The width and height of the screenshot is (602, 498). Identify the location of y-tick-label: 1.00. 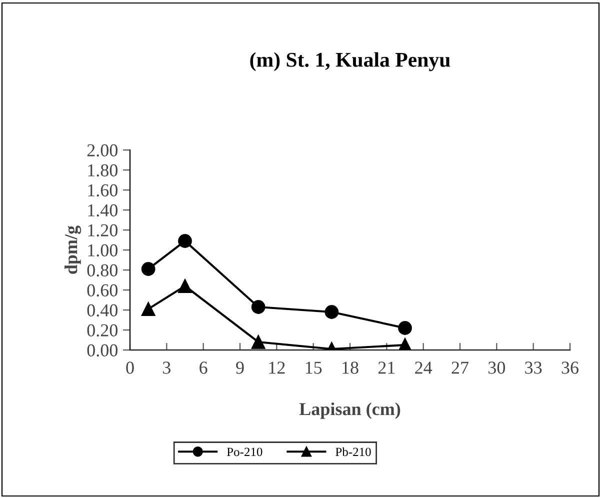
(103, 250).